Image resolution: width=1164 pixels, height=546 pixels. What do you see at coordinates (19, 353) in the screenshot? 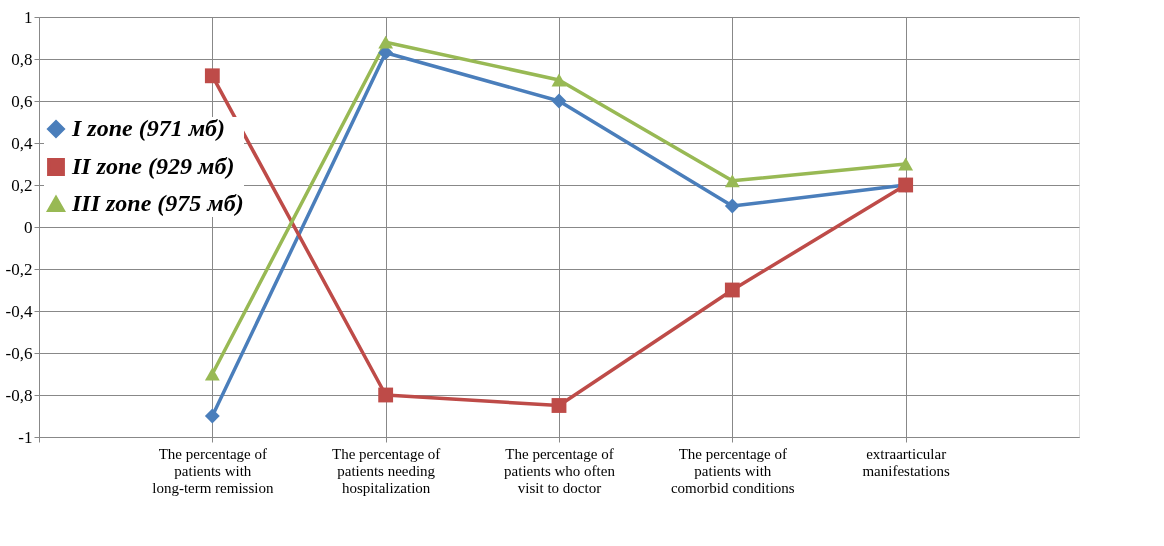
I see `y-tick-label: -0,6` at bounding box center [19, 353].